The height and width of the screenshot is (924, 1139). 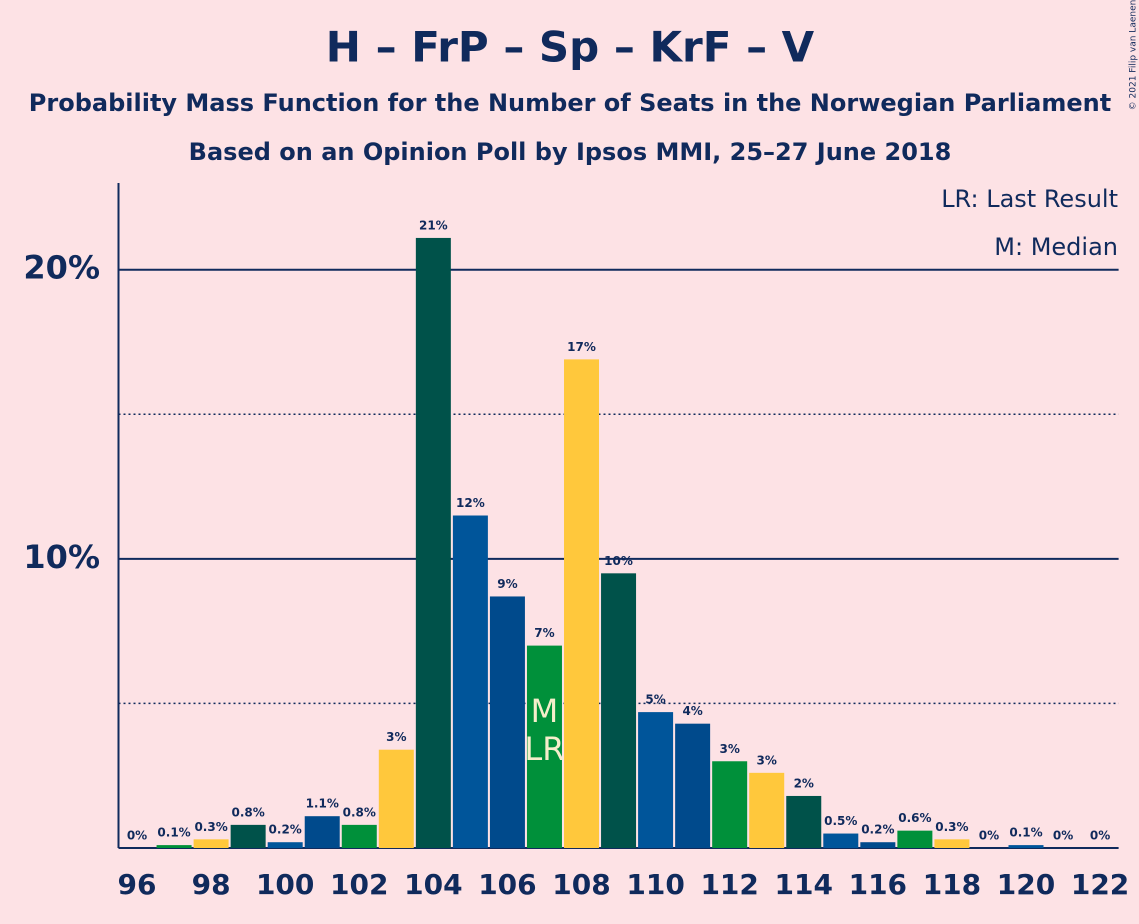 I want to click on y-tick-label: 20%, so click(x=61, y=268).